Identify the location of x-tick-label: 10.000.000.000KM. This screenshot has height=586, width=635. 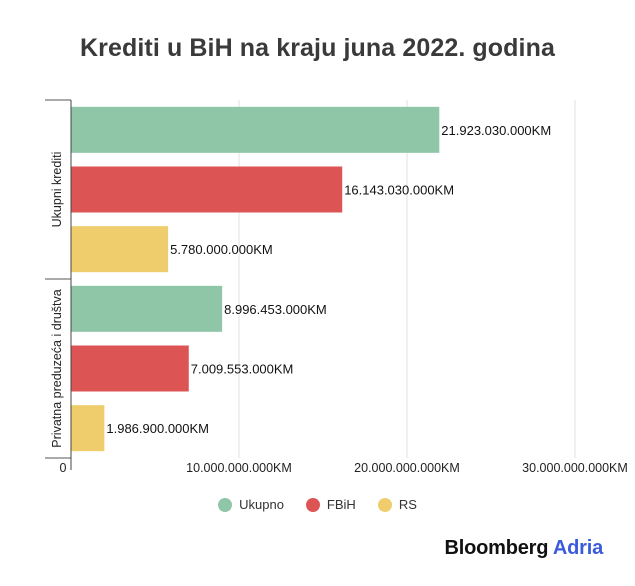
(239, 468).